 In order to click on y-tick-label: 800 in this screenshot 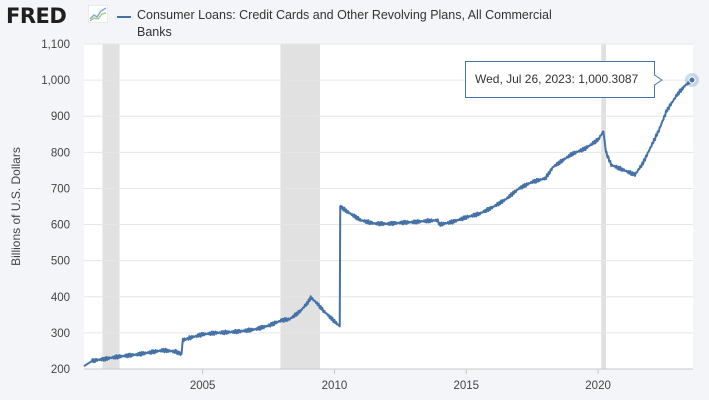, I will do `click(60, 153)`.